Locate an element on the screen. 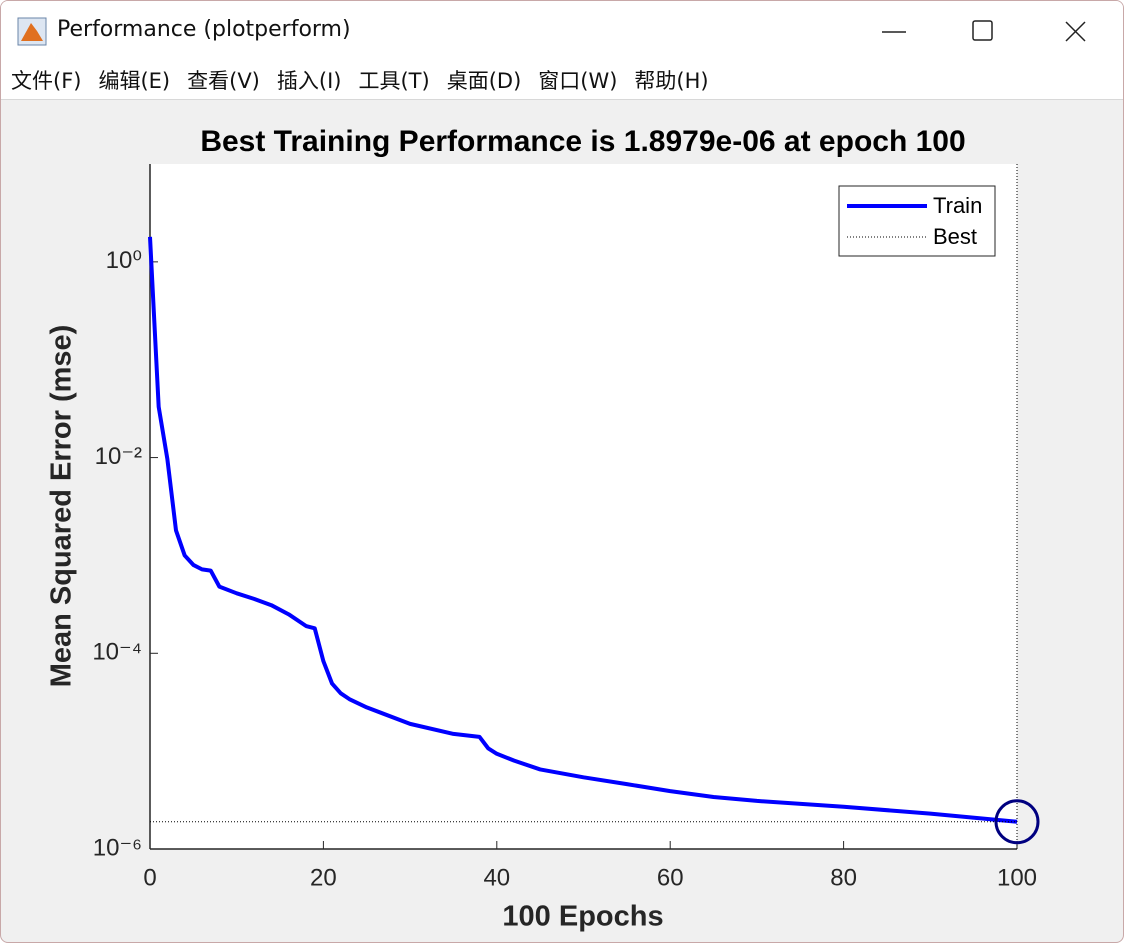 The width and height of the screenshot is (1124, 943). x-axis-label: 100 Epochs is located at coordinates (582, 917).